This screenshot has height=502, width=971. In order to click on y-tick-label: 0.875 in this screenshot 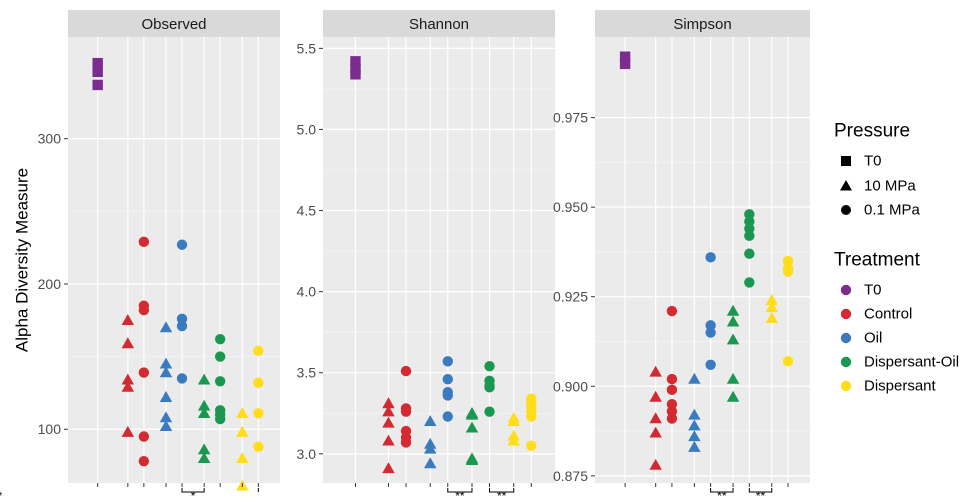, I will do `click(570, 476)`.